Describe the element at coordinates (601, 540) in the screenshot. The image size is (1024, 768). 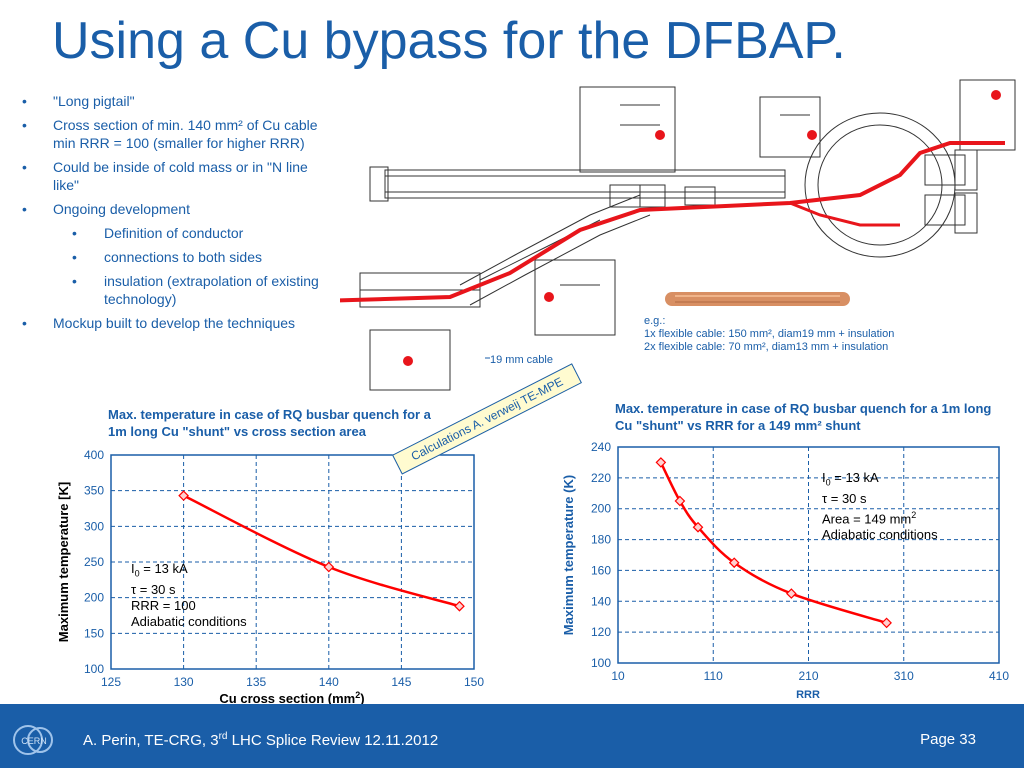
I see `y-tick-label: 180` at that location.